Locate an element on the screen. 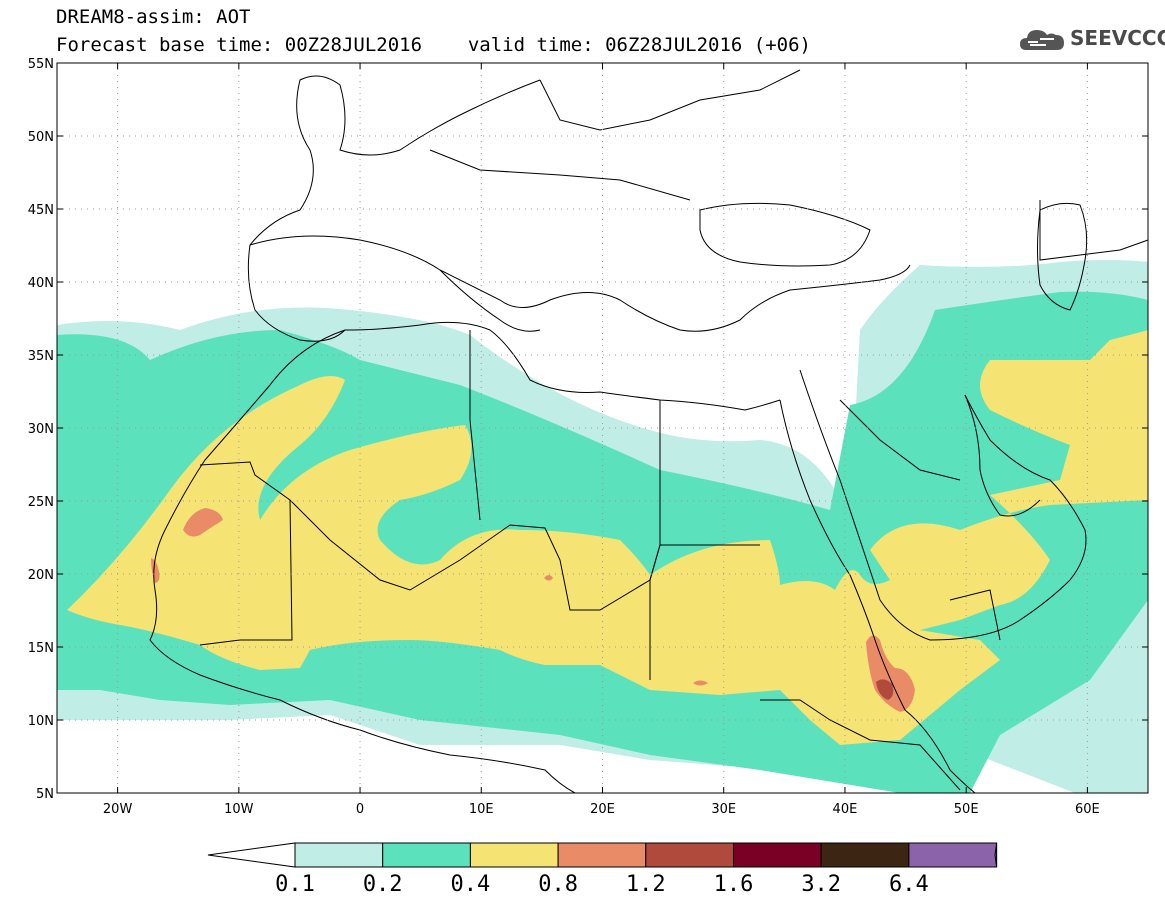 The width and height of the screenshot is (1165, 905). colorbar-label: 0.4 is located at coordinates (471, 884).